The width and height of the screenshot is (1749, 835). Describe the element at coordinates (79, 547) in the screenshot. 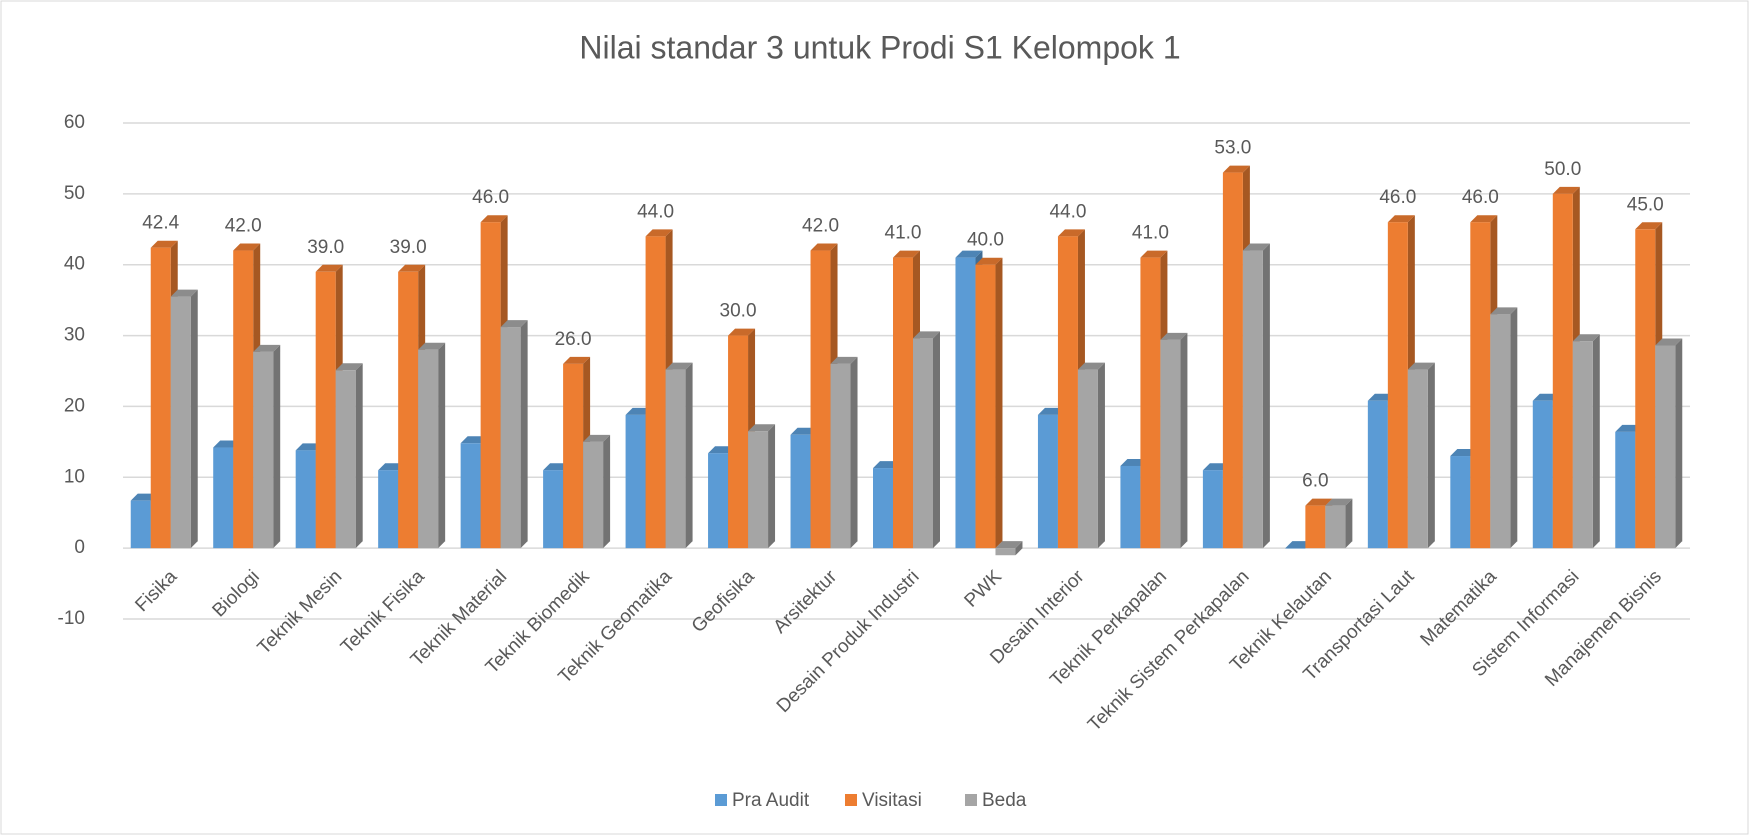

I see `y-tick-label: 0` at that location.